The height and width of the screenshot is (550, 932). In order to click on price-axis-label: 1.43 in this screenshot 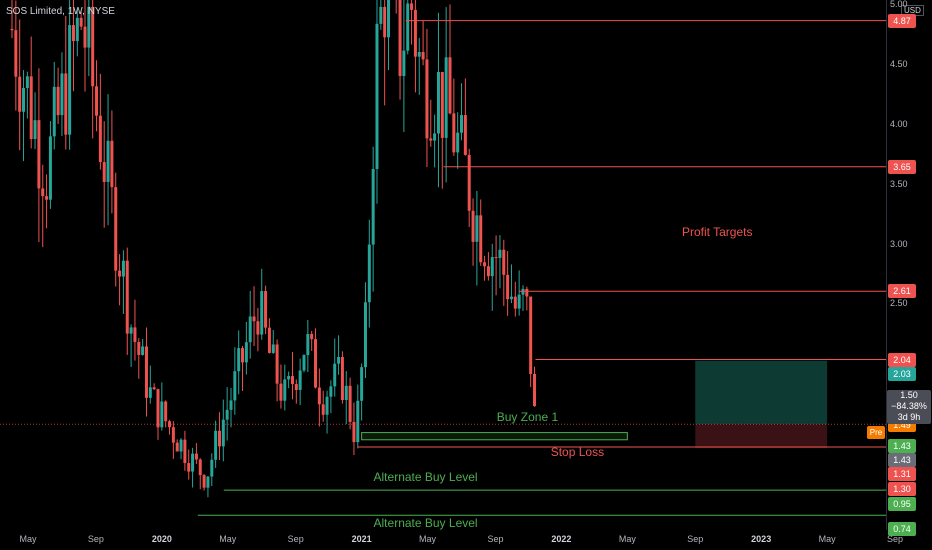, I will do `click(902, 446)`.